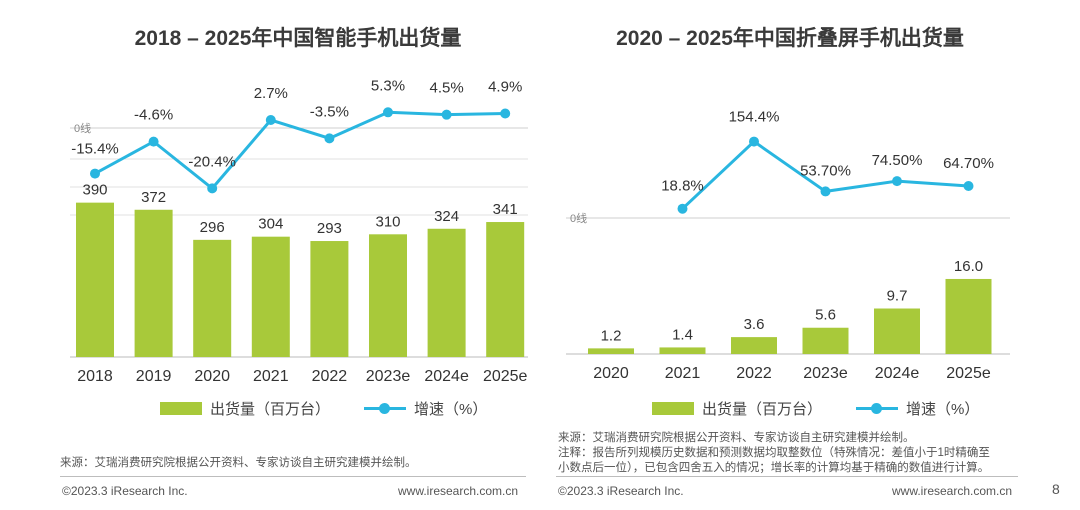  Describe the element at coordinates (271, 93) in the screenshot. I see `growth-label: 2.7%` at that location.